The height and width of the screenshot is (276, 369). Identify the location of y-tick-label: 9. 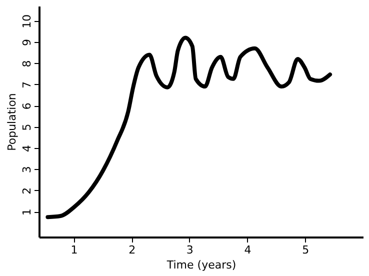
(27, 42).